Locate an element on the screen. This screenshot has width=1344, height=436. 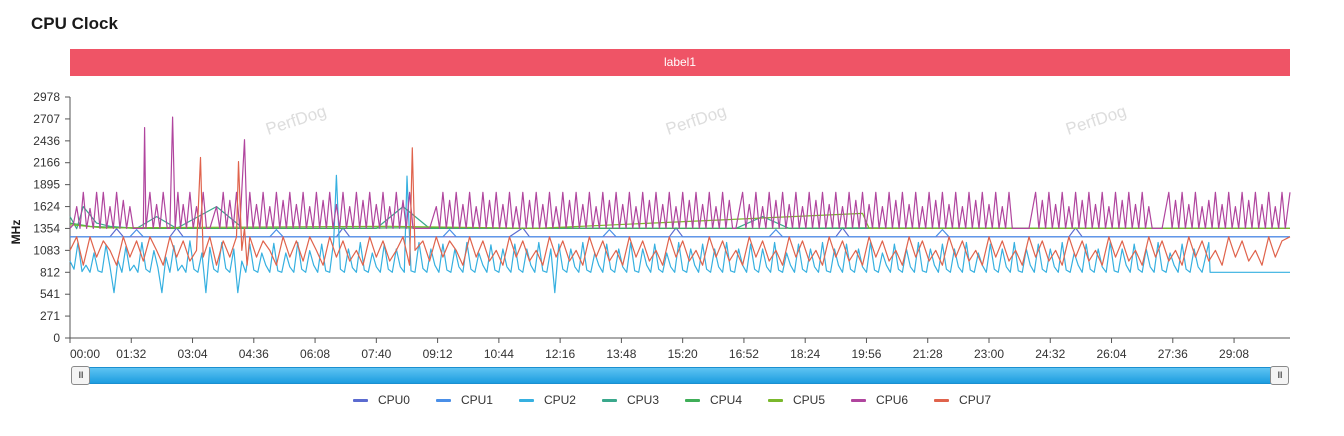
x-tick-label: 26:04 is located at coordinates (1112, 354).